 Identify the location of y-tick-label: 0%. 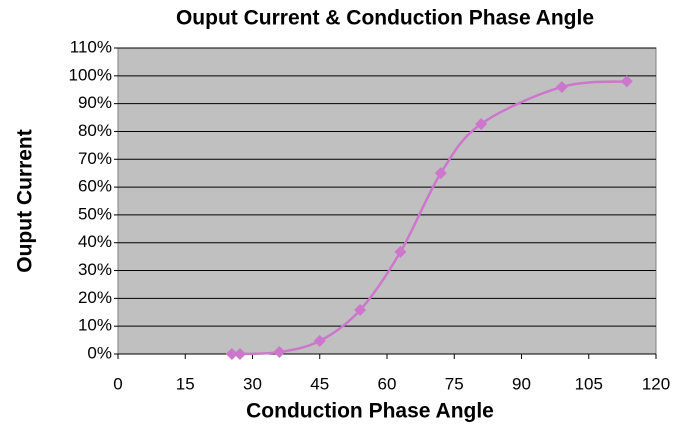
(99, 352).